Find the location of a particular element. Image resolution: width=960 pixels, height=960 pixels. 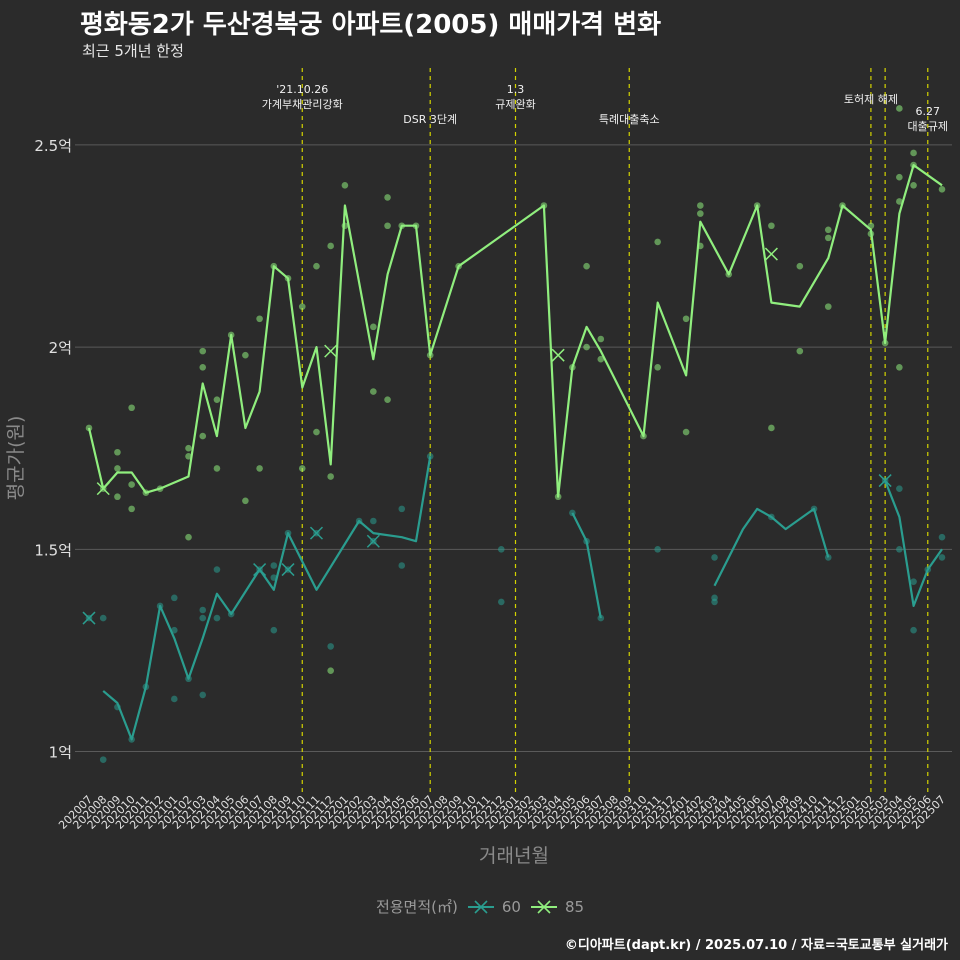

legend-item-85: 85 is located at coordinates (556, 907).